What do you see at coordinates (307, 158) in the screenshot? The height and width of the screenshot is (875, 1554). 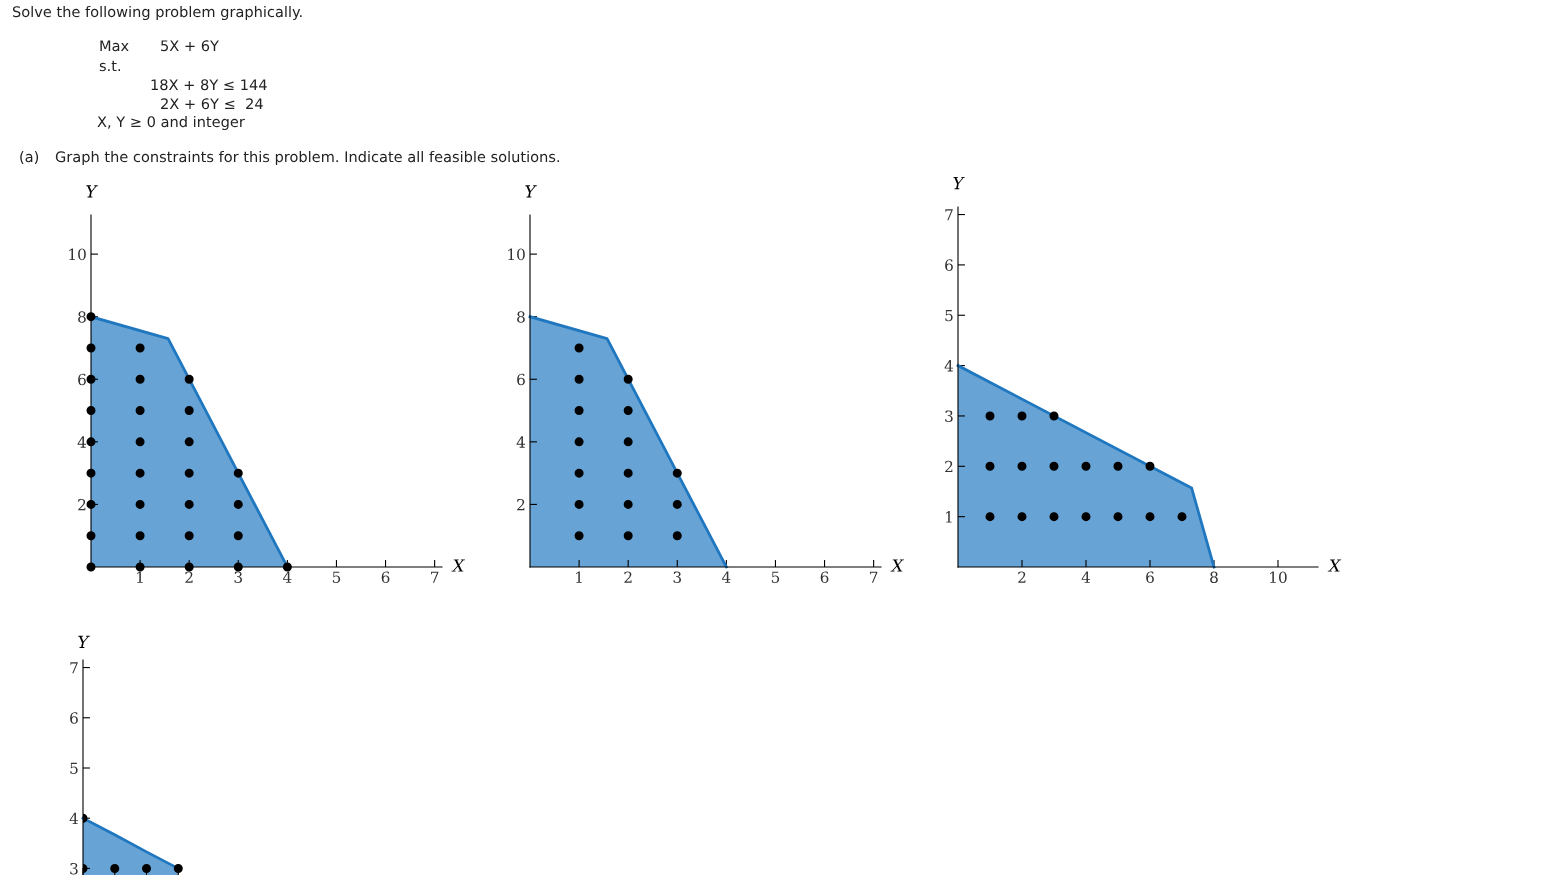 I see `text: Graph the constraints for this problem. Indicate all feasible solutions.` at bounding box center [307, 158].